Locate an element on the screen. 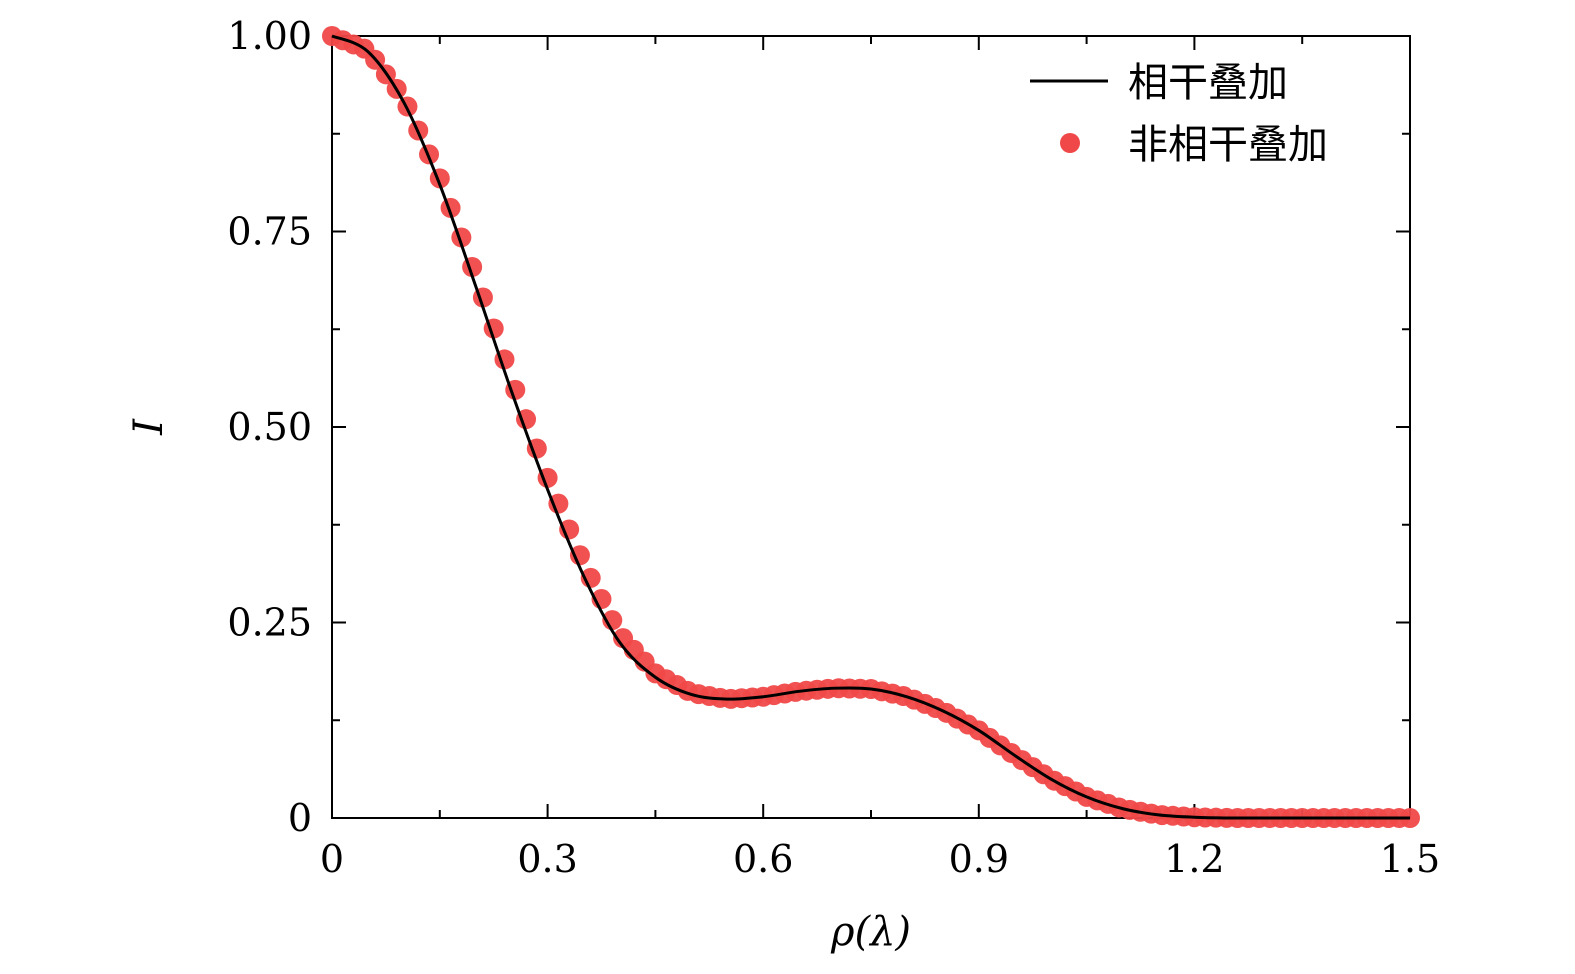  x-tick-label: 0 is located at coordinates (332, 859).